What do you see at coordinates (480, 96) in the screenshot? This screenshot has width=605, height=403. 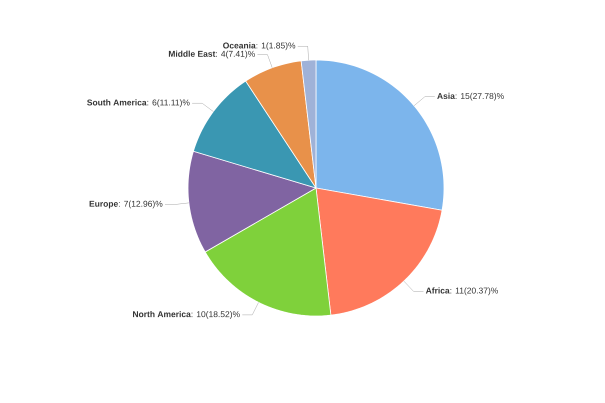 I see `data-label: : 15(27.78)%` at bounding box center [480, 96].